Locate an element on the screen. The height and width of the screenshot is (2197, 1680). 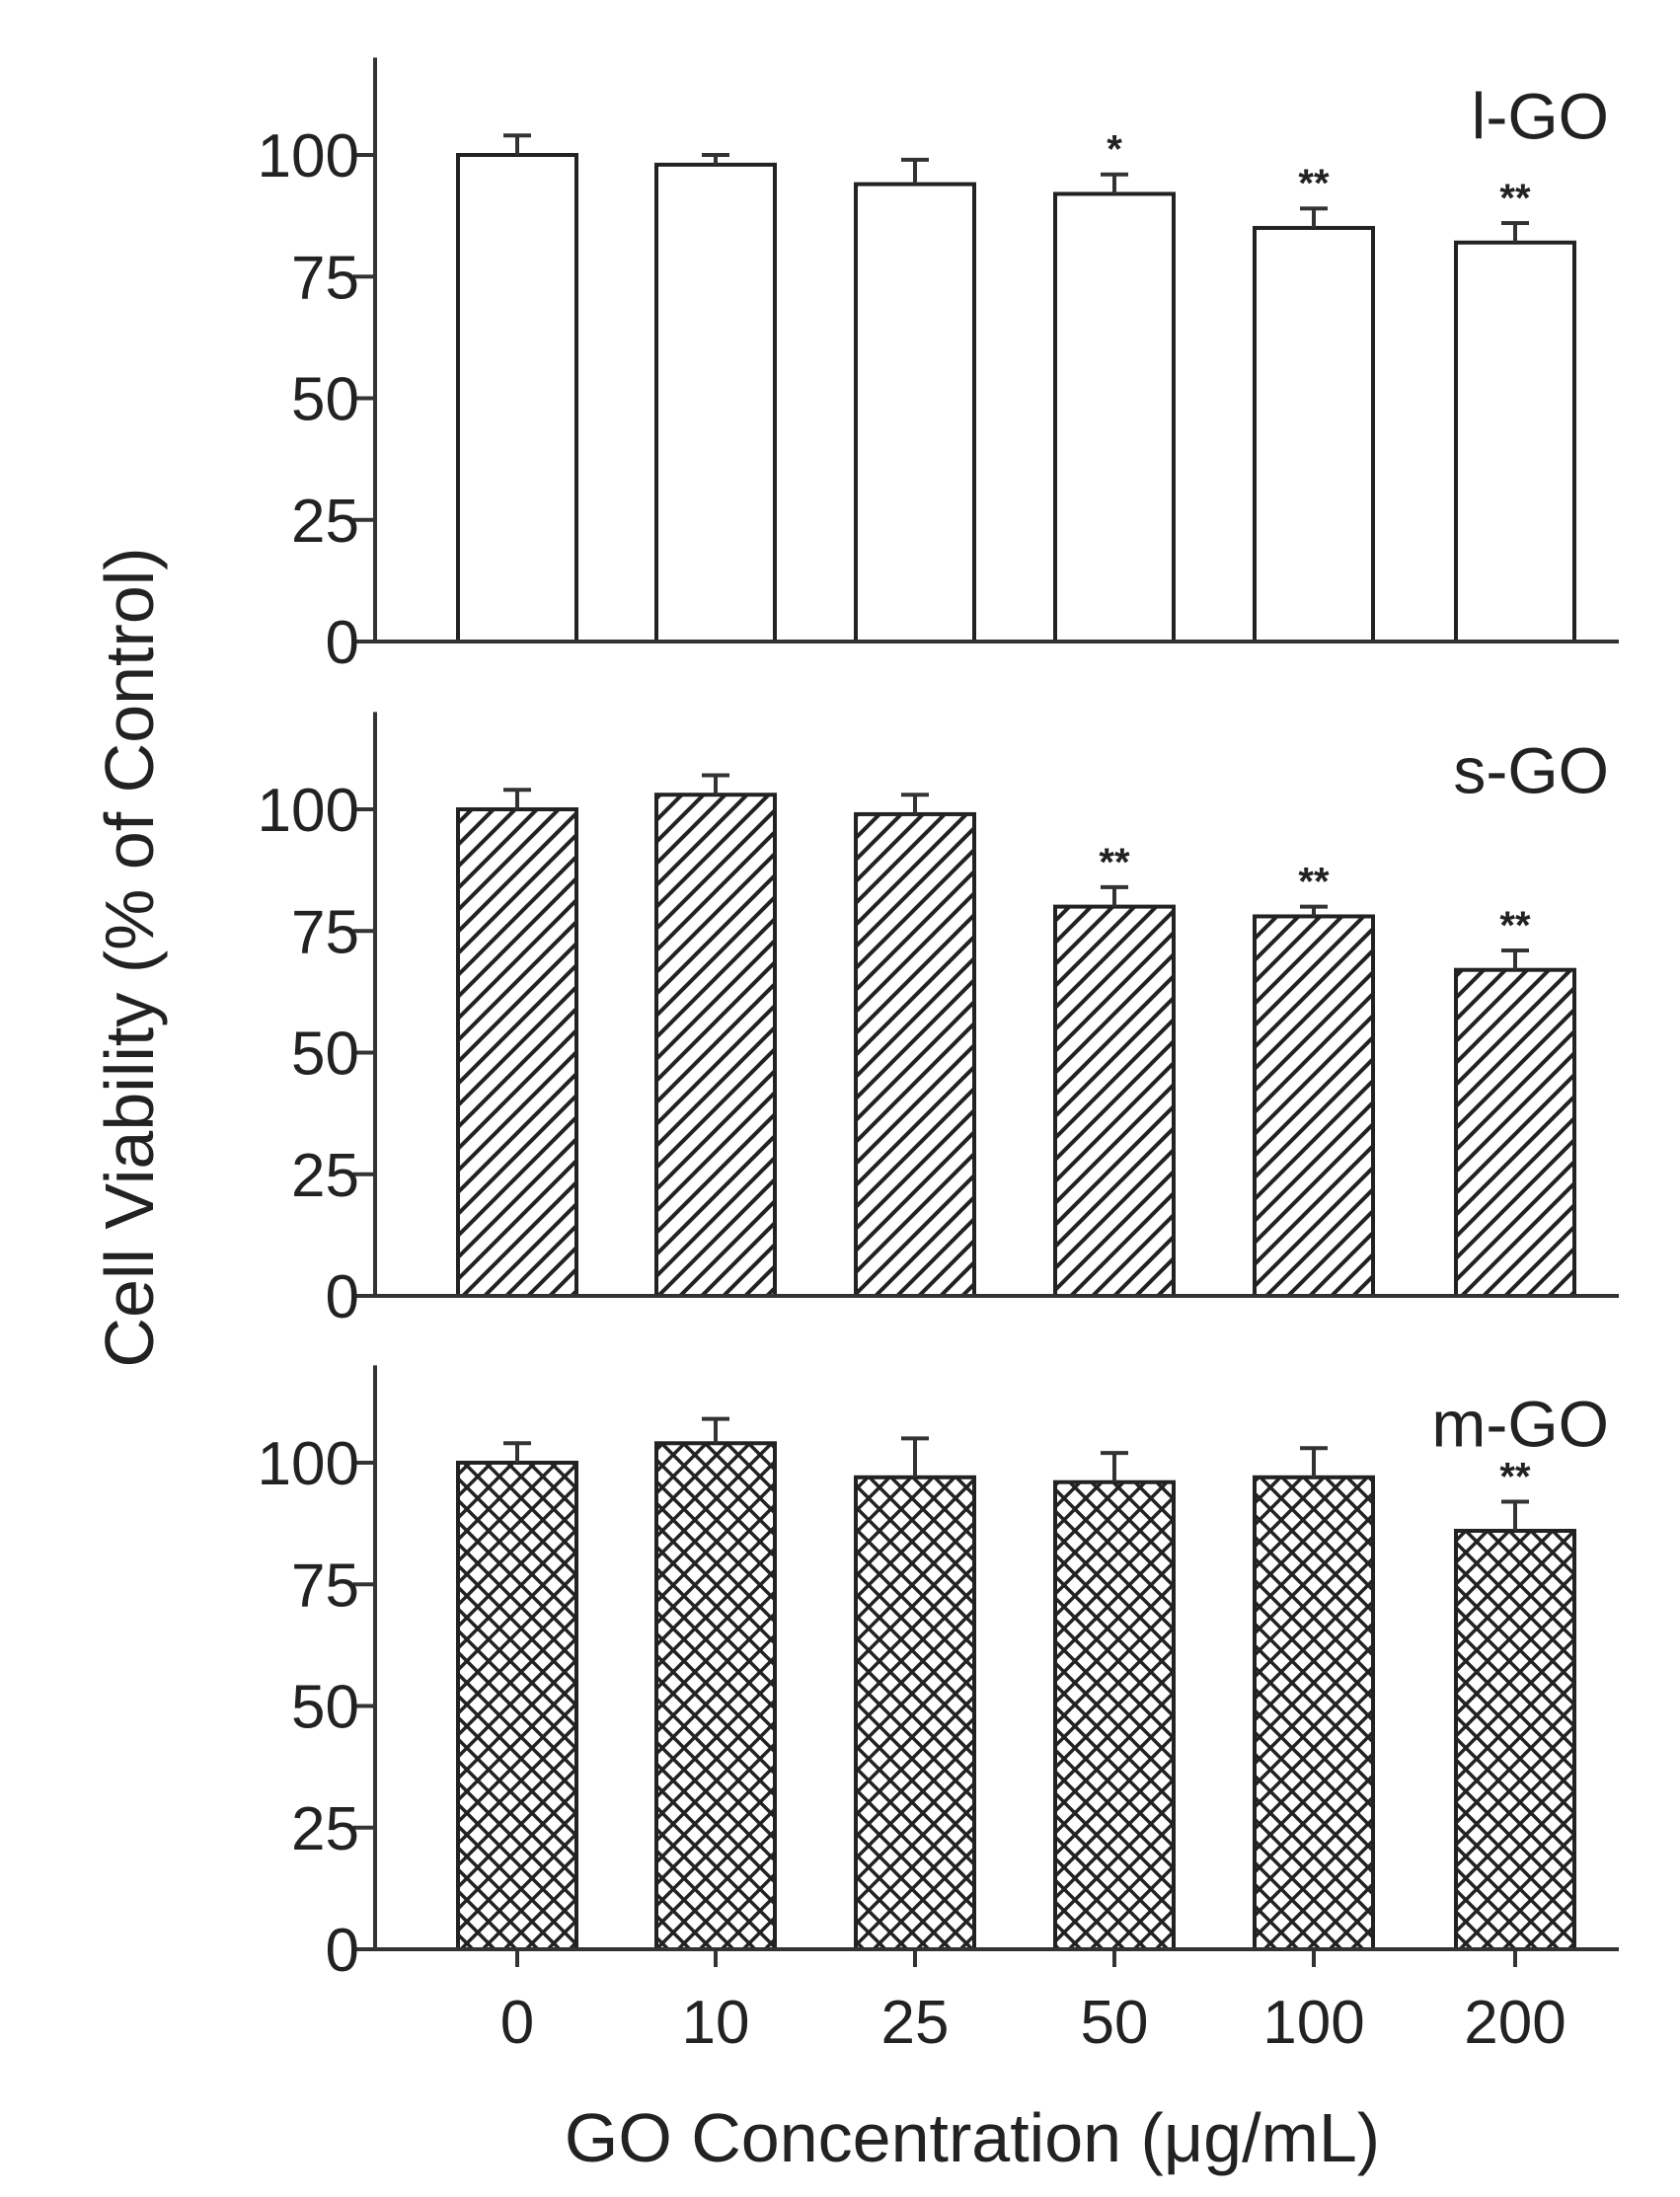
x-tick-label: 100 is located at coordinates (1313, 2023).